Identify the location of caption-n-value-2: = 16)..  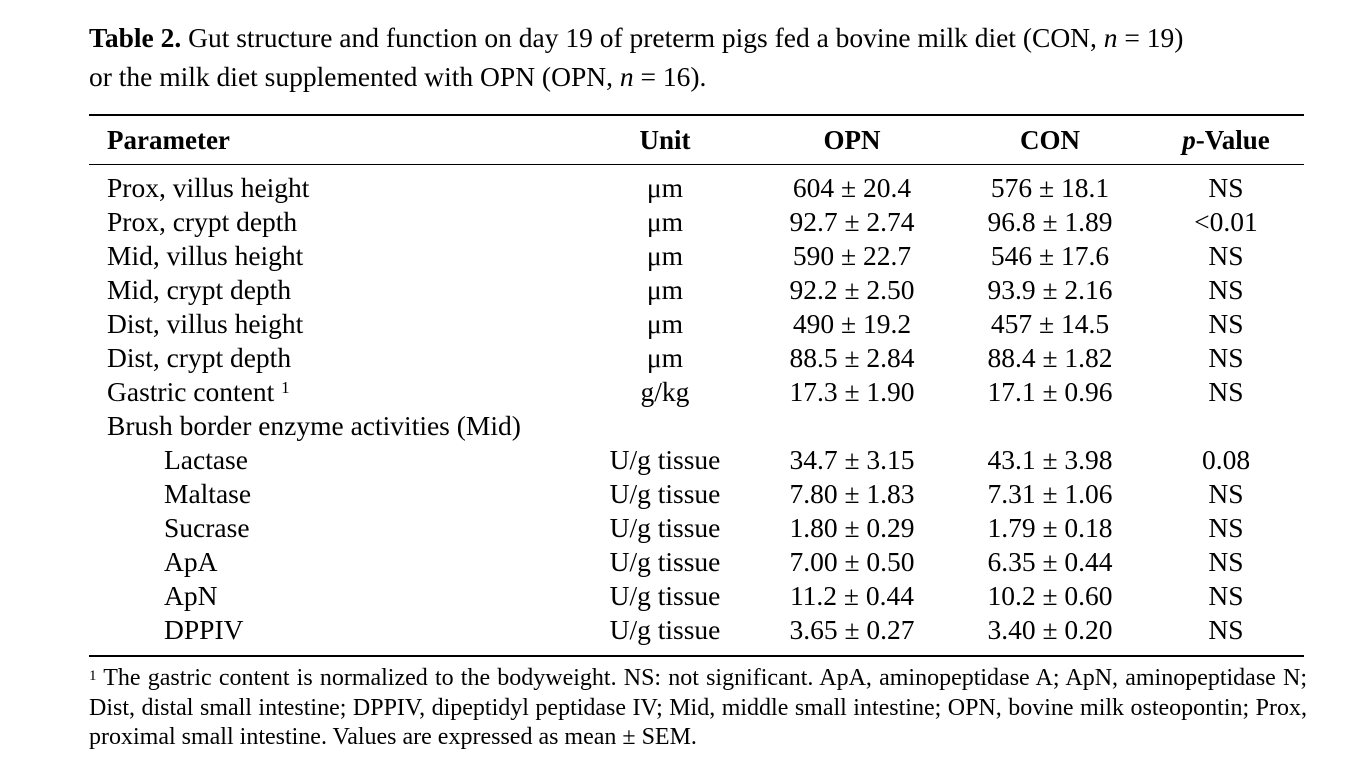
(670, 76).